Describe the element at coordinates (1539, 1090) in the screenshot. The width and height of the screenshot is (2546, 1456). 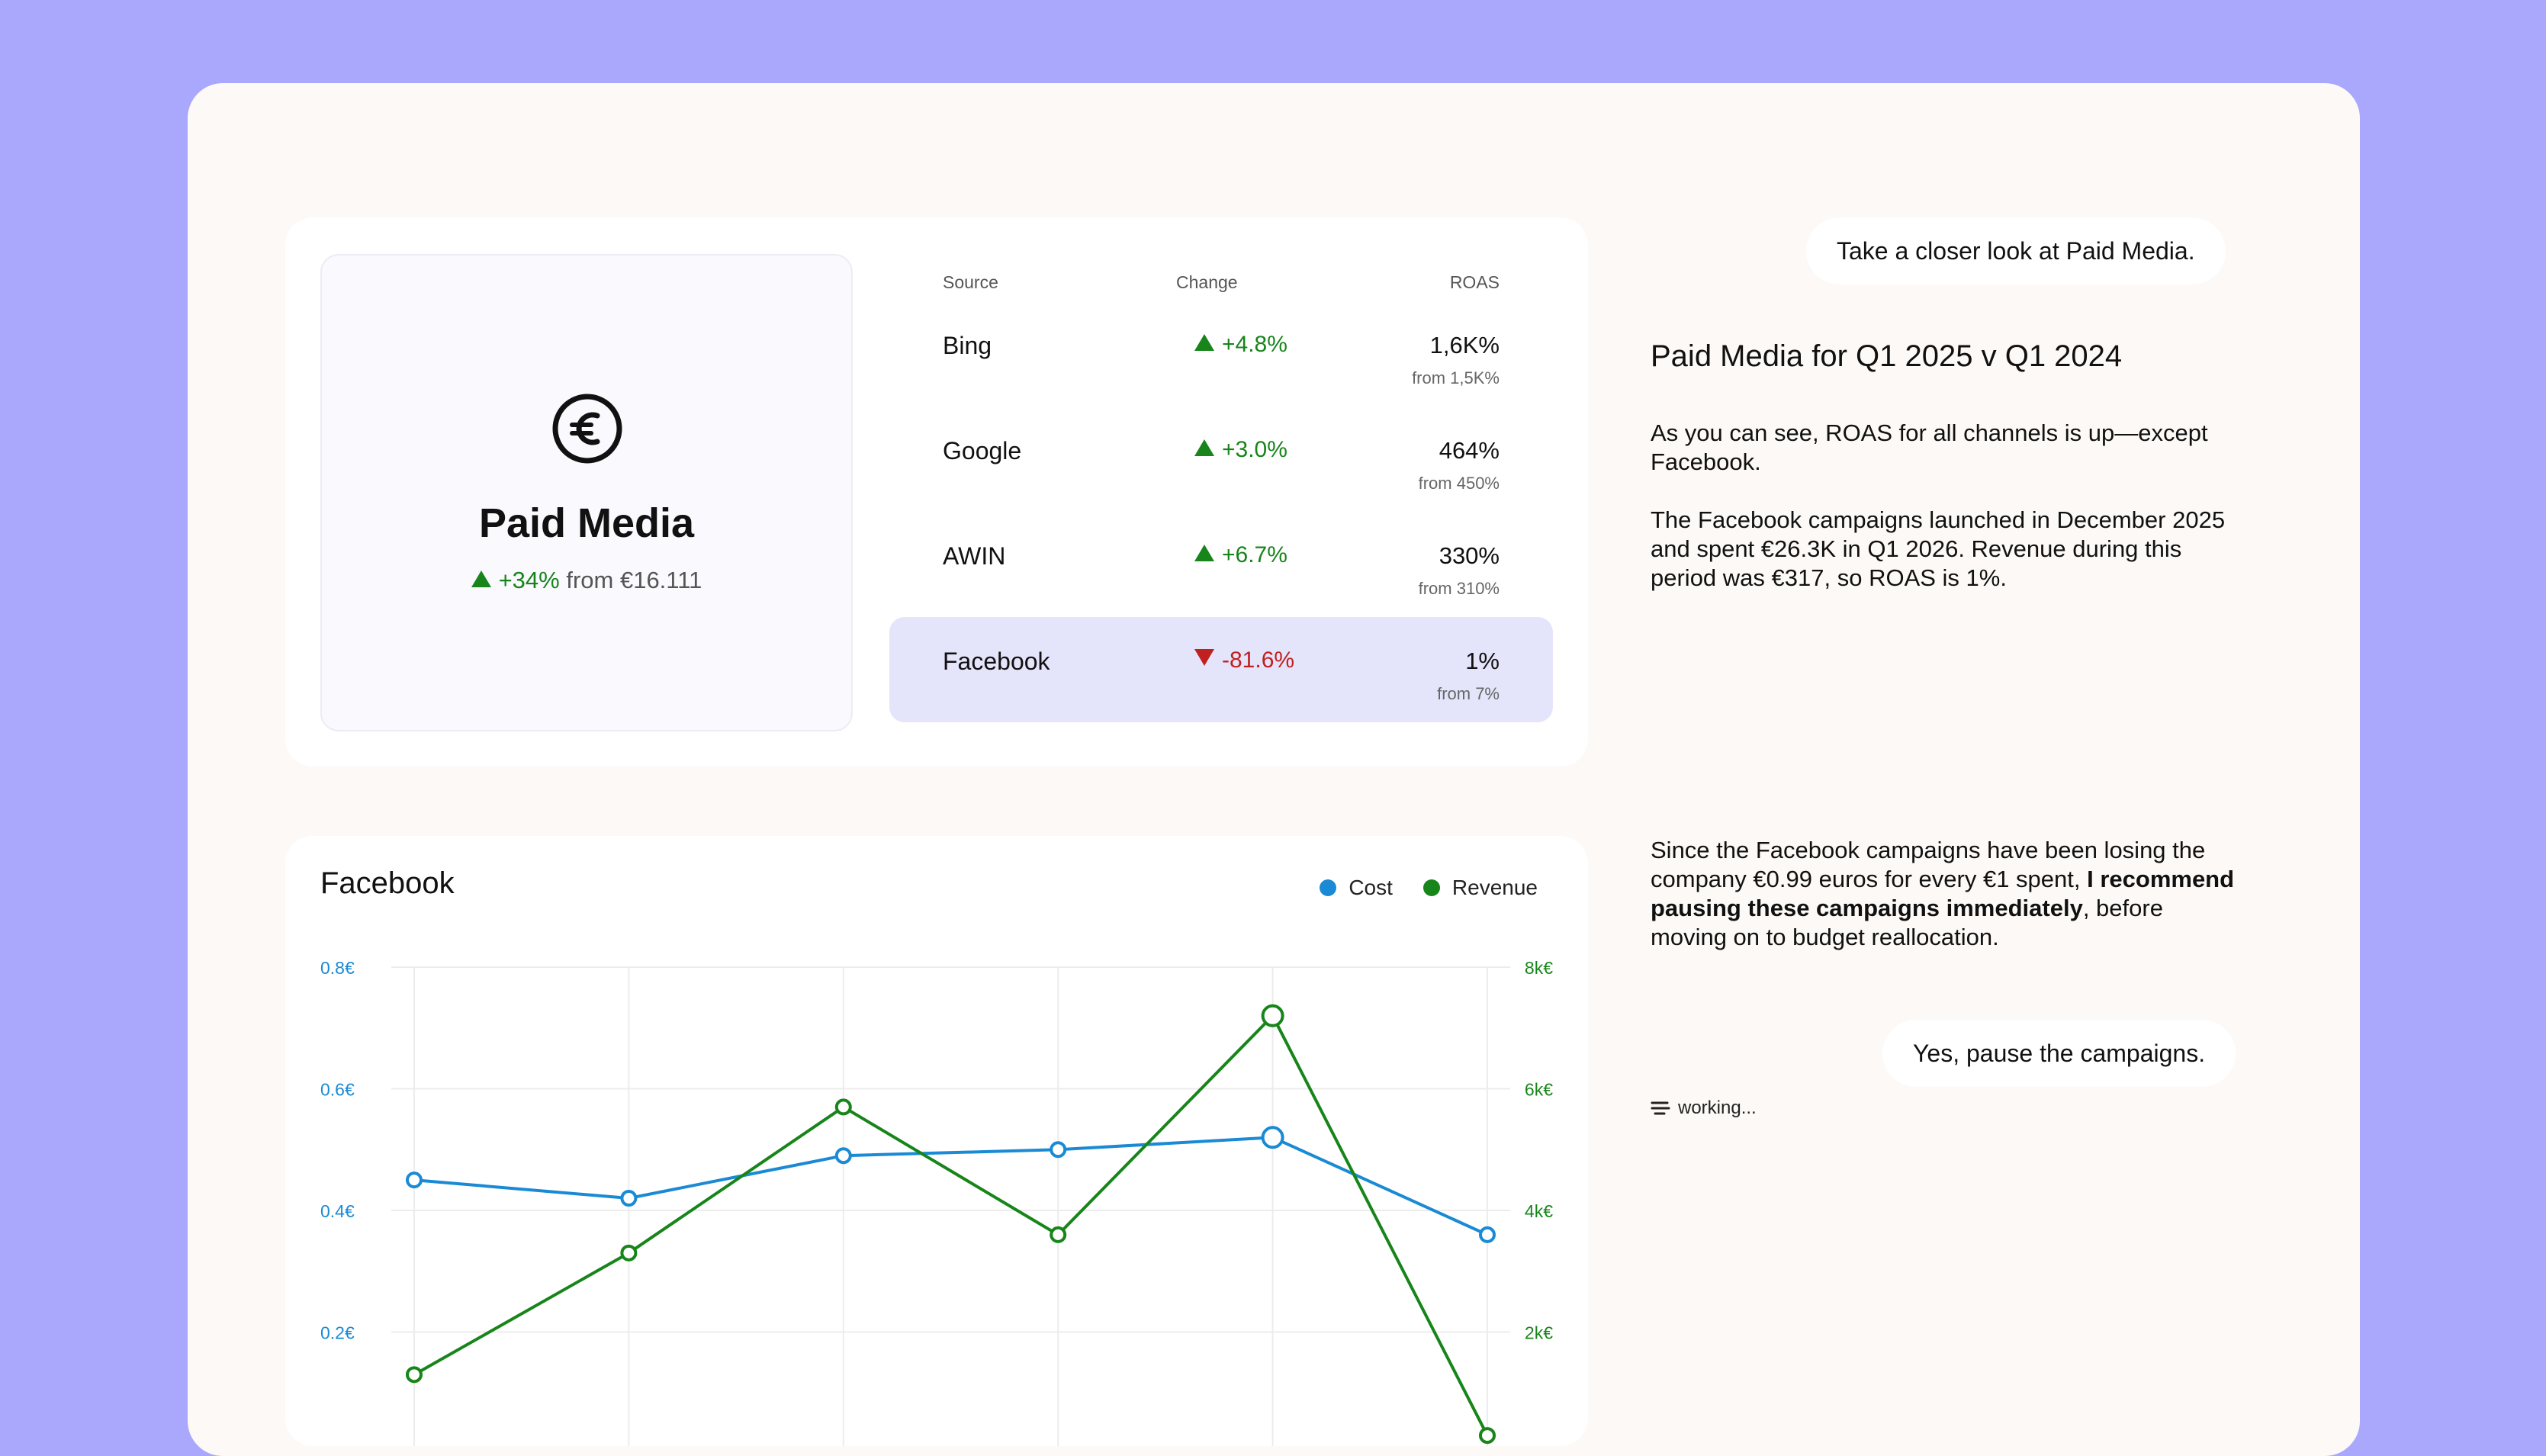
I see `right-axis-tick-label: 6k€` at that location.